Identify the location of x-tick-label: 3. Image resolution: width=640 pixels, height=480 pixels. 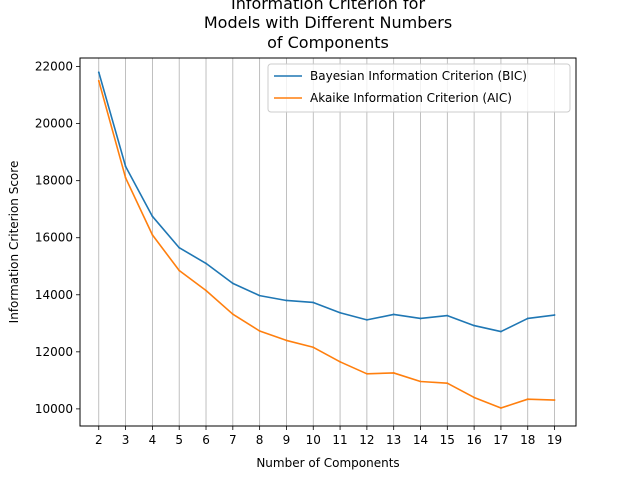
(126, 440).